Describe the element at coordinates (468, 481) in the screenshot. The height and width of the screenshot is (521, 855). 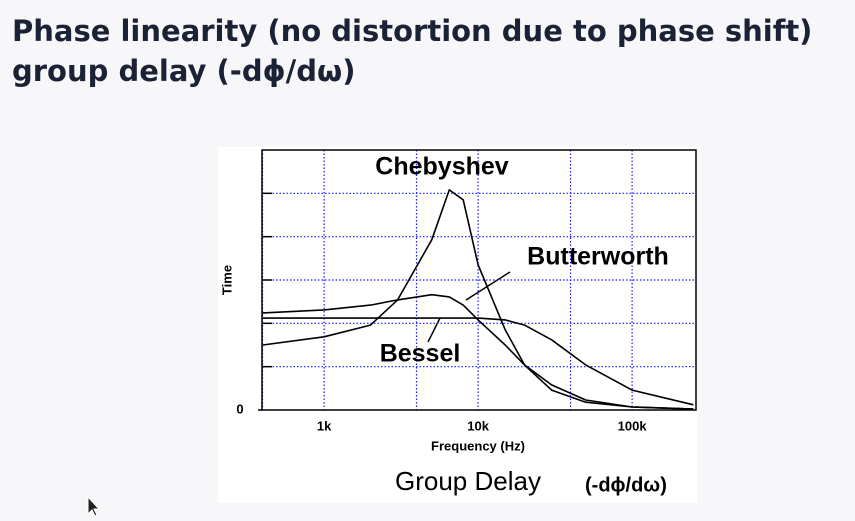
I see `caption: Group Delay` at that location.